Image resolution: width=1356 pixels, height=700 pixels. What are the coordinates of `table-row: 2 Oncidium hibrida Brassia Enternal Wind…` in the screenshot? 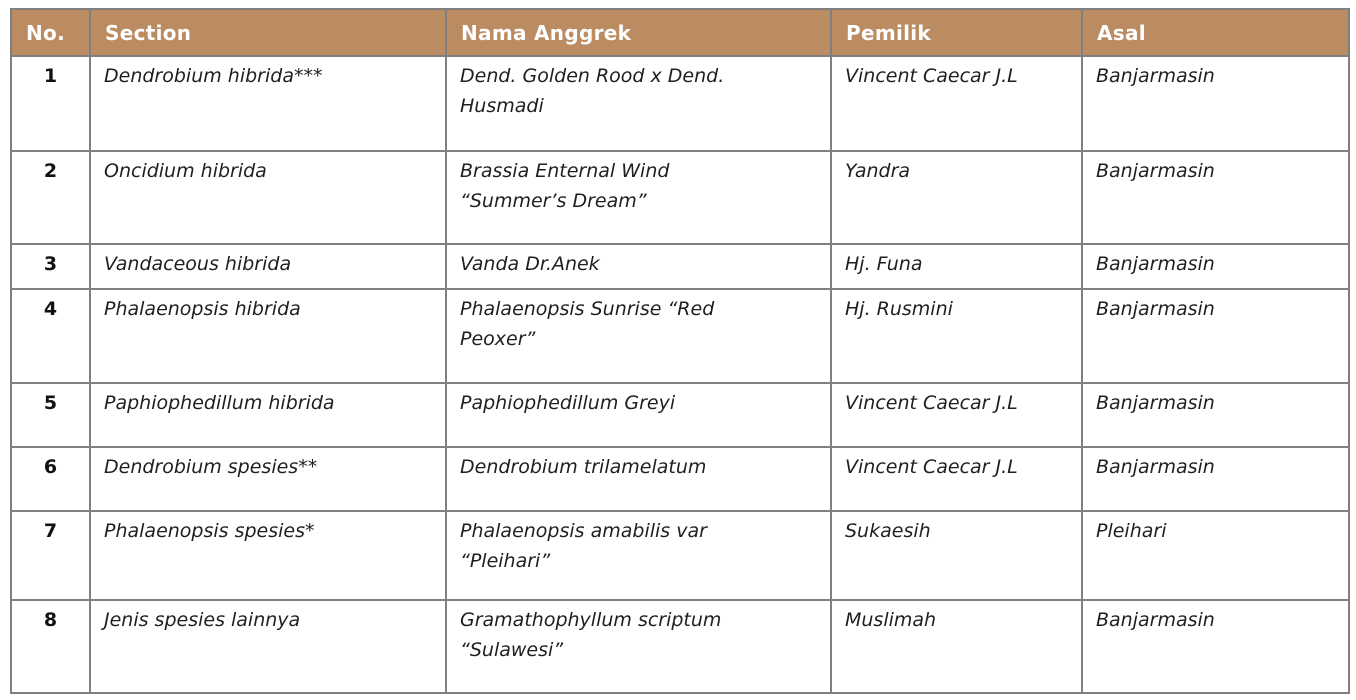 It's located at (680, 197).